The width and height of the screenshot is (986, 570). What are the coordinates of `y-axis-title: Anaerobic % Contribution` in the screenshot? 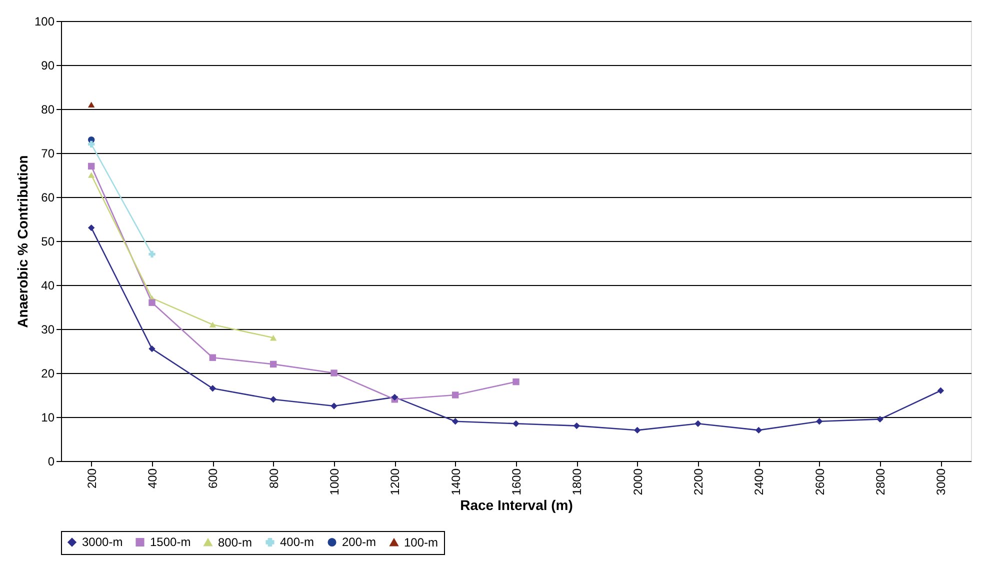 It's located at (22, 241).